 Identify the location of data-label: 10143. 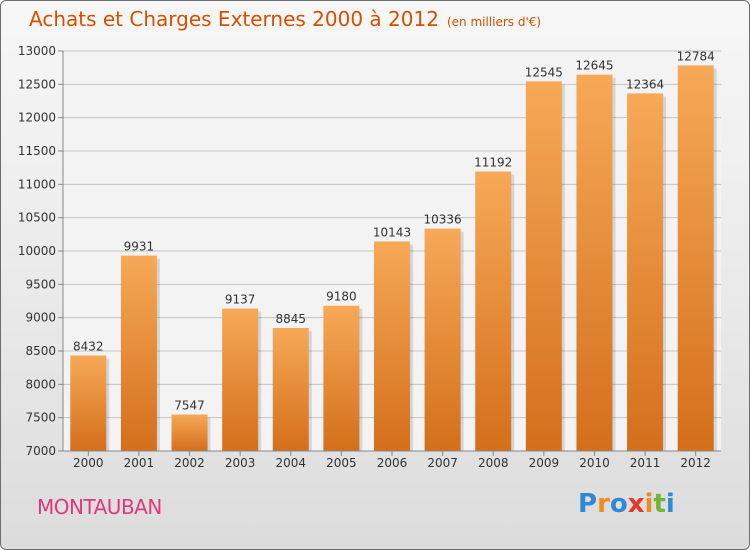
(392, 232).